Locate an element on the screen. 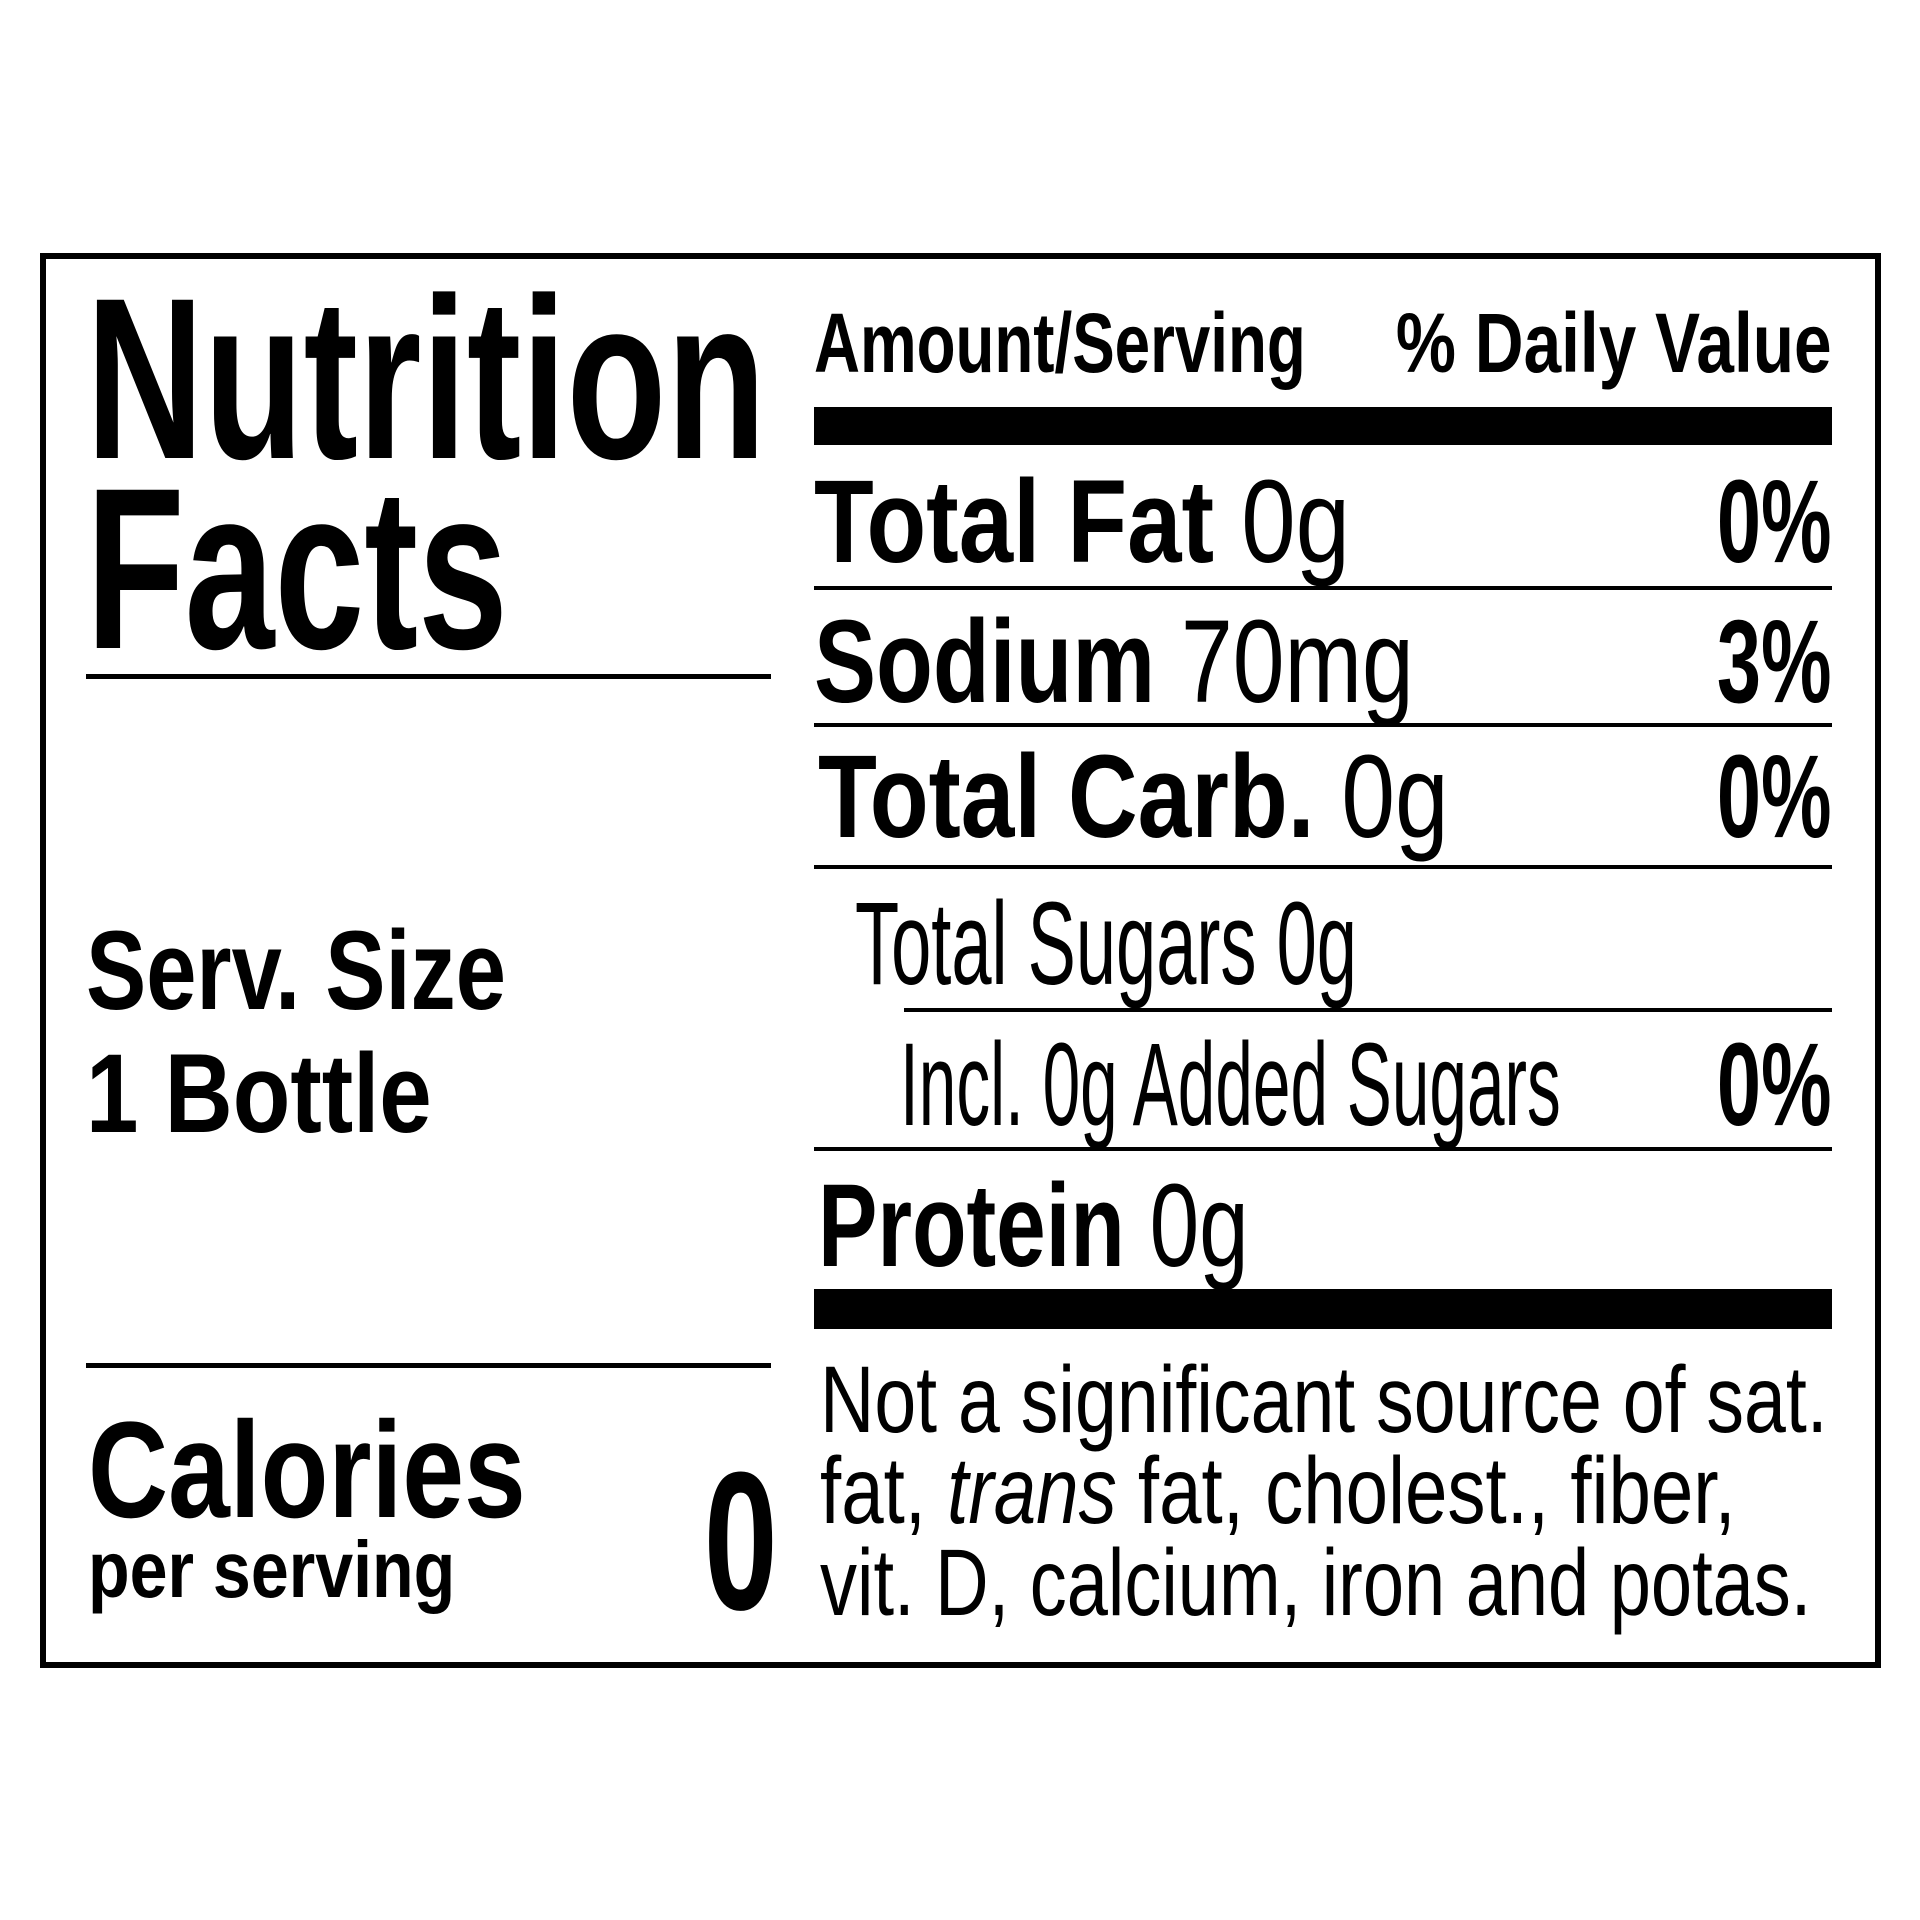  sodium-dv: 3% is located at coordinates (1774, 662).